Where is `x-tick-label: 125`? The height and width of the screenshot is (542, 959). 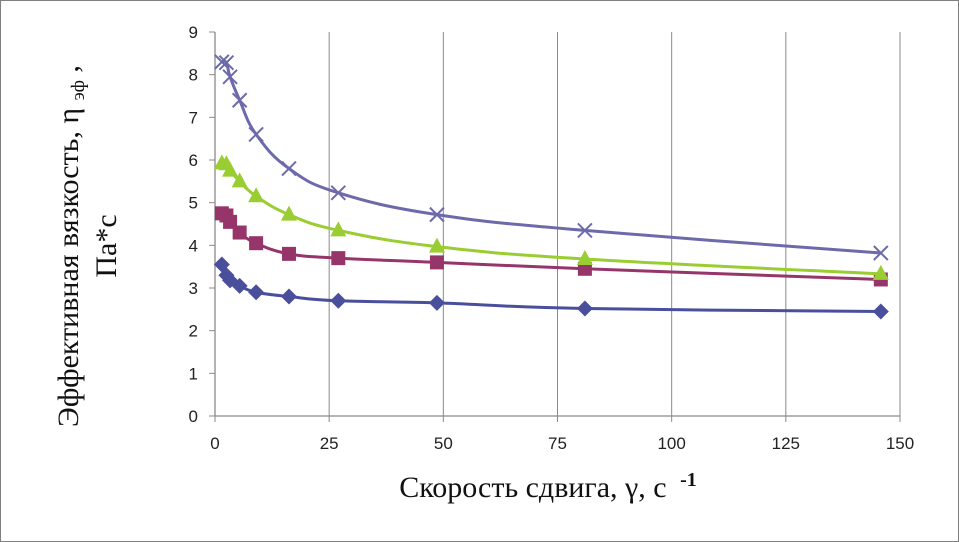
x-tick-label: 125 is located at coordinates (786, 443).